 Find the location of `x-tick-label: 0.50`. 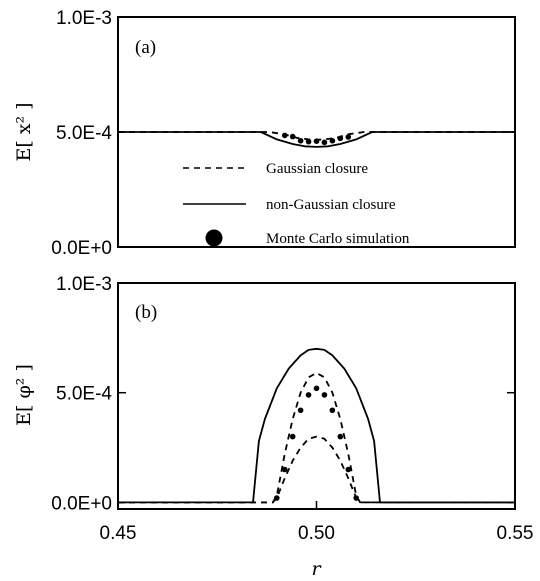

x-tick-label: 0.50 is located at coordinates (316, 533).